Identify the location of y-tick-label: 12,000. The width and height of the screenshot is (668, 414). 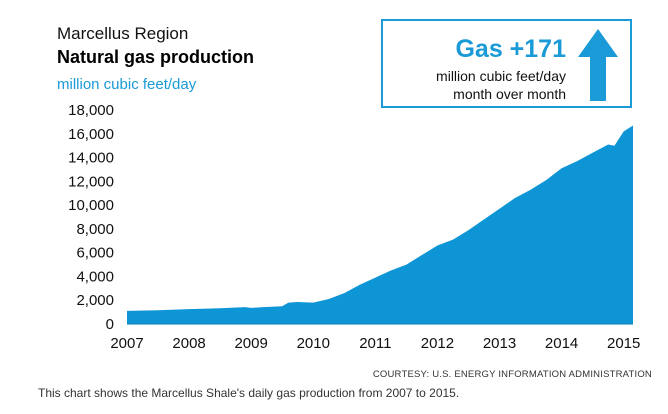
(91, 181).